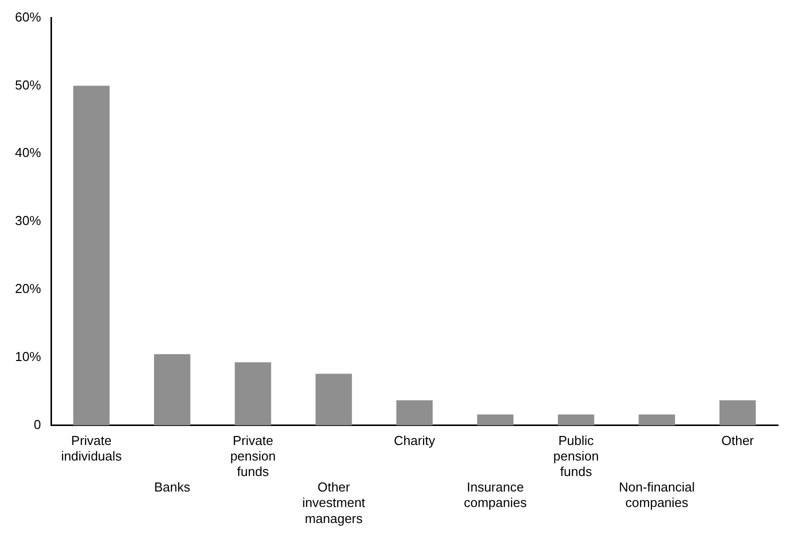 The image size is (798, 535). What do you see at coordinates (334, 503) in the screenshot?
I see `x-tick-label: Other investment managers` at bounding box center [334, 503].